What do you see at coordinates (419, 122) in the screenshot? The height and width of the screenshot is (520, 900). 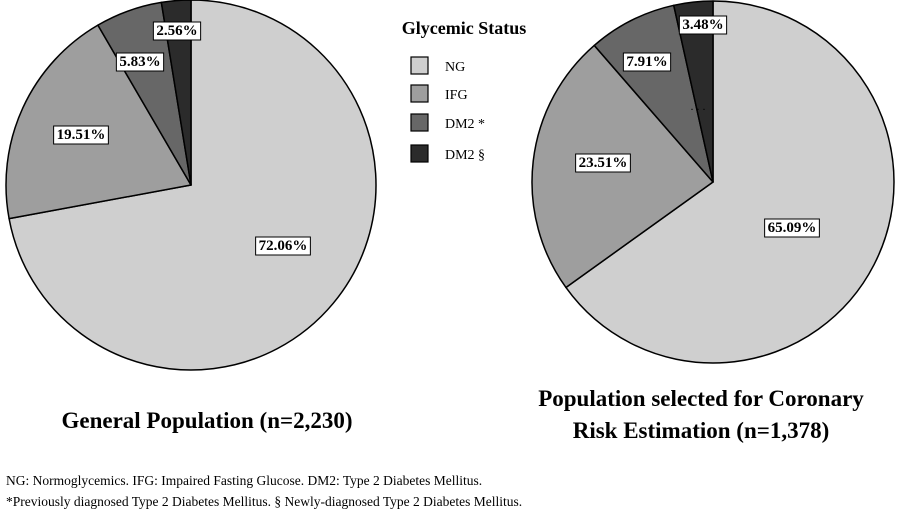 I see `legend-swatch-dm2-previous` at bounding box center [419, 122].